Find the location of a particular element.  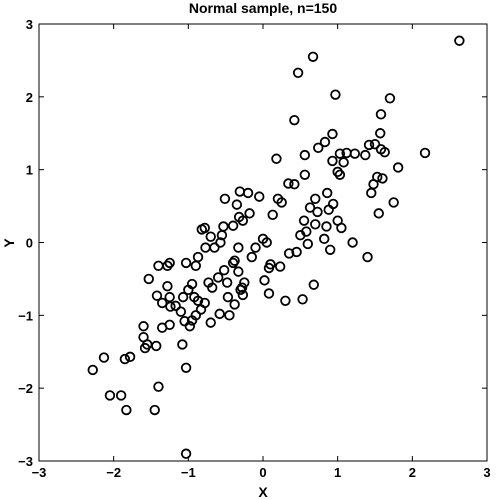

y-tick-label: −3 is located at coordinates (25, 461).